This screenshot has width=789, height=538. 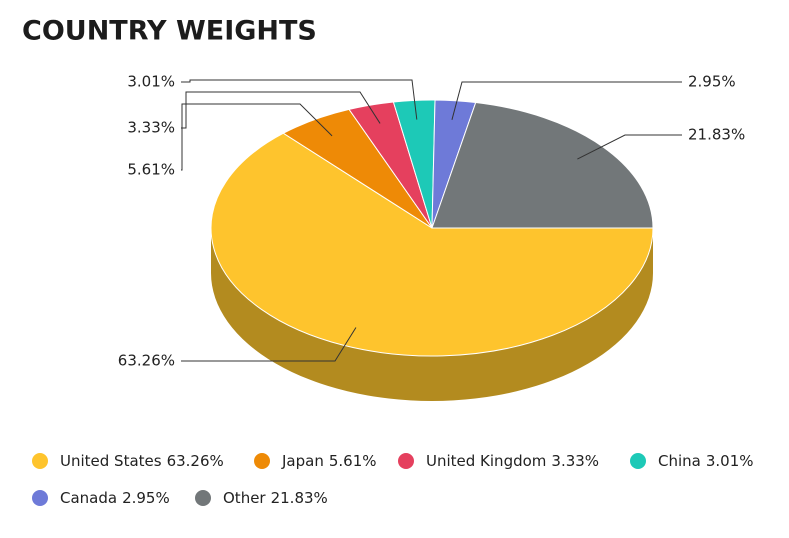 What do you see at coordinates (302, 461) in the screenshot?
I see `legend-name: Japan` at bounding box center [302, 461].